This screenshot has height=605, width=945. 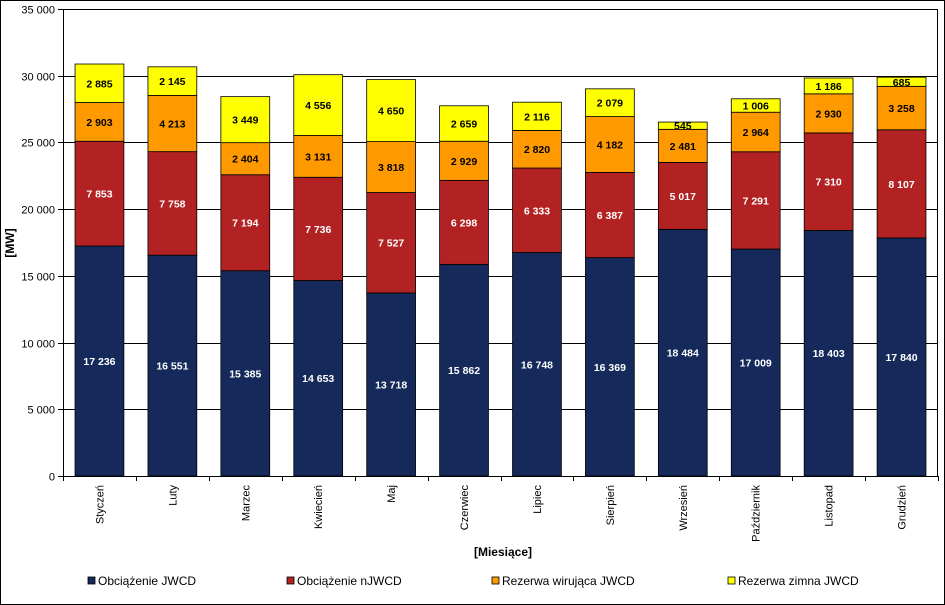 I want to click on data-label: 13 718, so click(x=391, y=385).